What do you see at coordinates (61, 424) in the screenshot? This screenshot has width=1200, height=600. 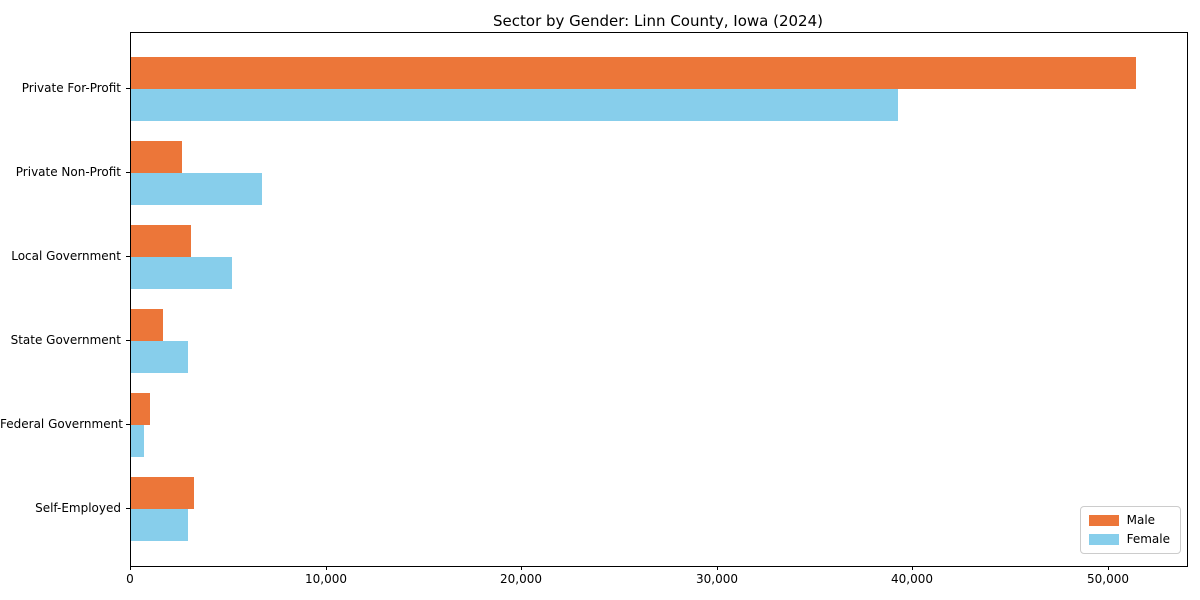 I see `y-tick-label: Federal Government` at bounding box center [61, 424].